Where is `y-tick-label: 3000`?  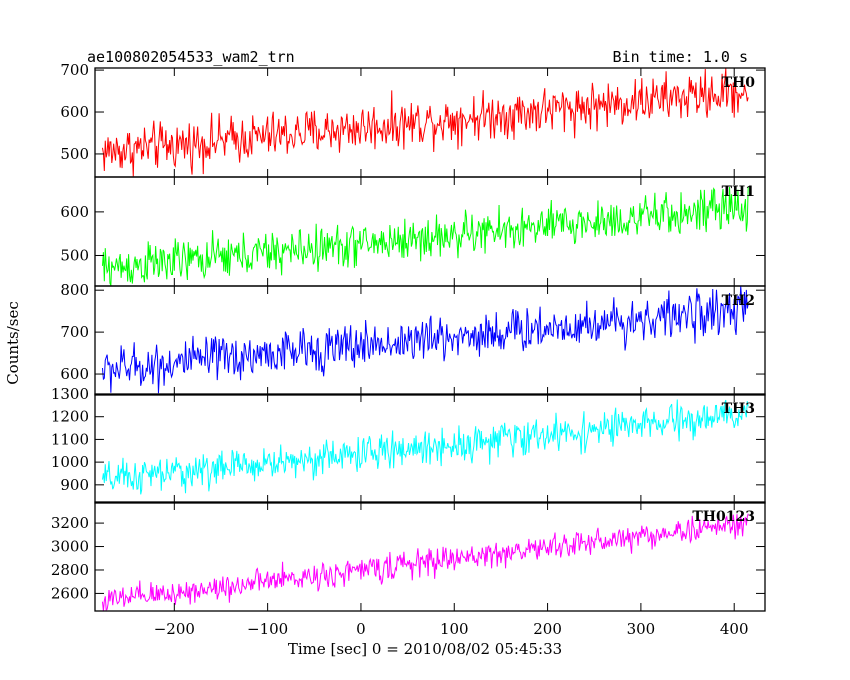 y-tick-label: 3000 is located at coordinates (70, 547).